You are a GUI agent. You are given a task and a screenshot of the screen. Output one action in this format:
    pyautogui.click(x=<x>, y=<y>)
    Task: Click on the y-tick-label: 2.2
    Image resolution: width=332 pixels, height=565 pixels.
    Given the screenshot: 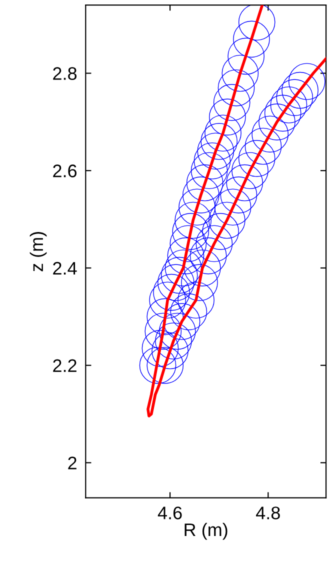 What is the action you would take?
    pyautogui.click(x=64, y=365)
    